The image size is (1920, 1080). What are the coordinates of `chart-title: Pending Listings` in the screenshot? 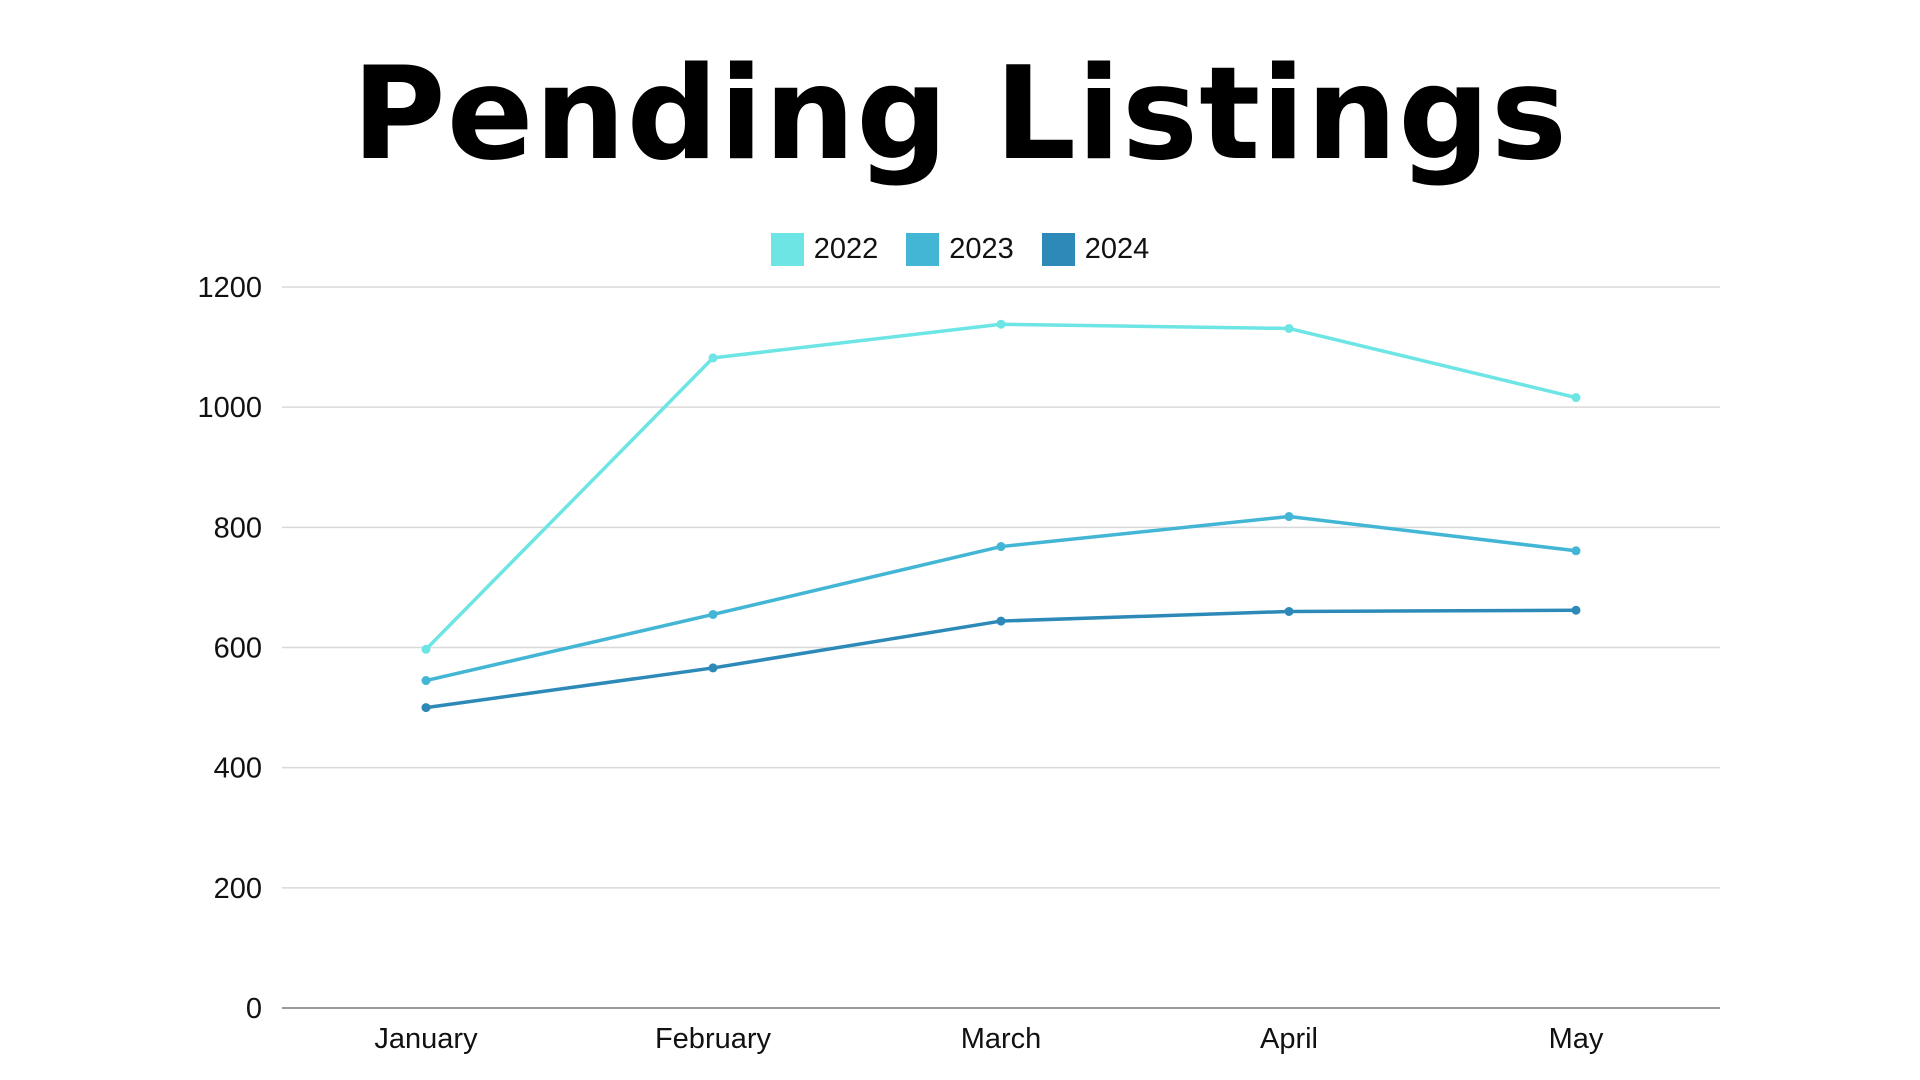 It's located at (960, 114).